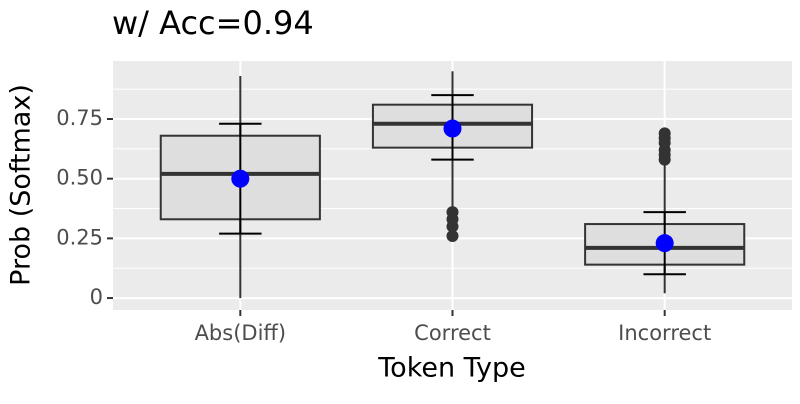  I want to click on y-axis-label: Prob (Softmax), so click(21, 185).